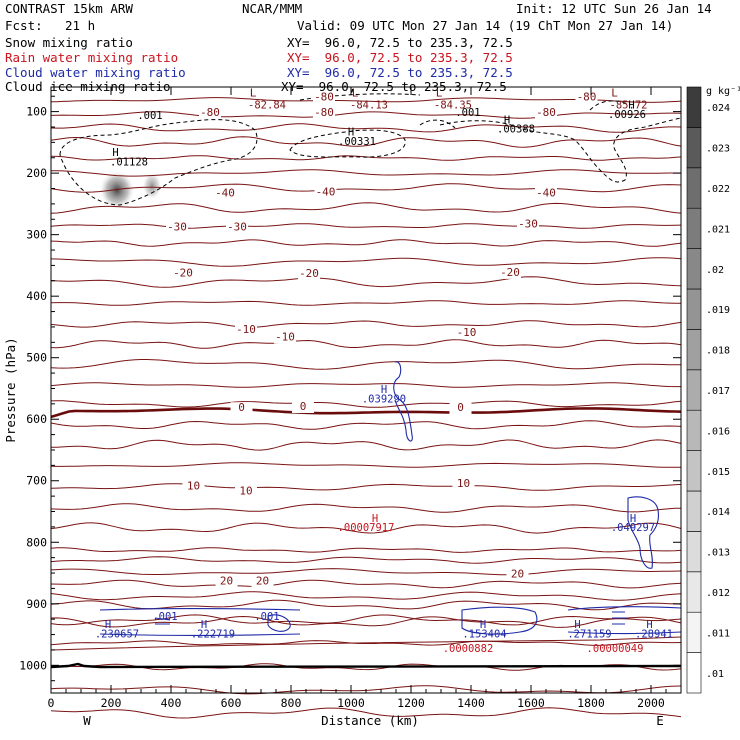  What do you see at coordinates (400, 57) in the screenshot?
I see `legend-rain-xy: XY= 96.0, 72.5 to 235.3, 72.5` at bounding box center [400, 57].